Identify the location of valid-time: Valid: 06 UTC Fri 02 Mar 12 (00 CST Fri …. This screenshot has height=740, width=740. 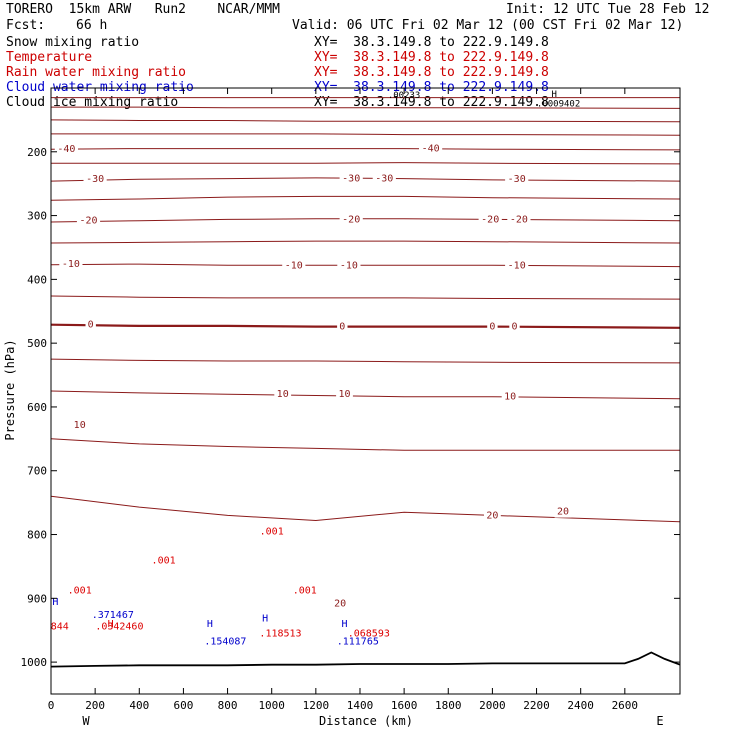
(488, 25).